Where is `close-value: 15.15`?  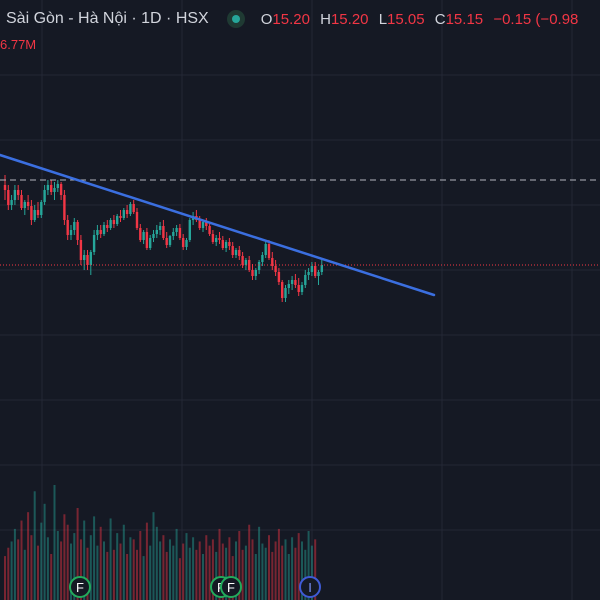 close-value: 15.15 is located at coordinates (464, 19).